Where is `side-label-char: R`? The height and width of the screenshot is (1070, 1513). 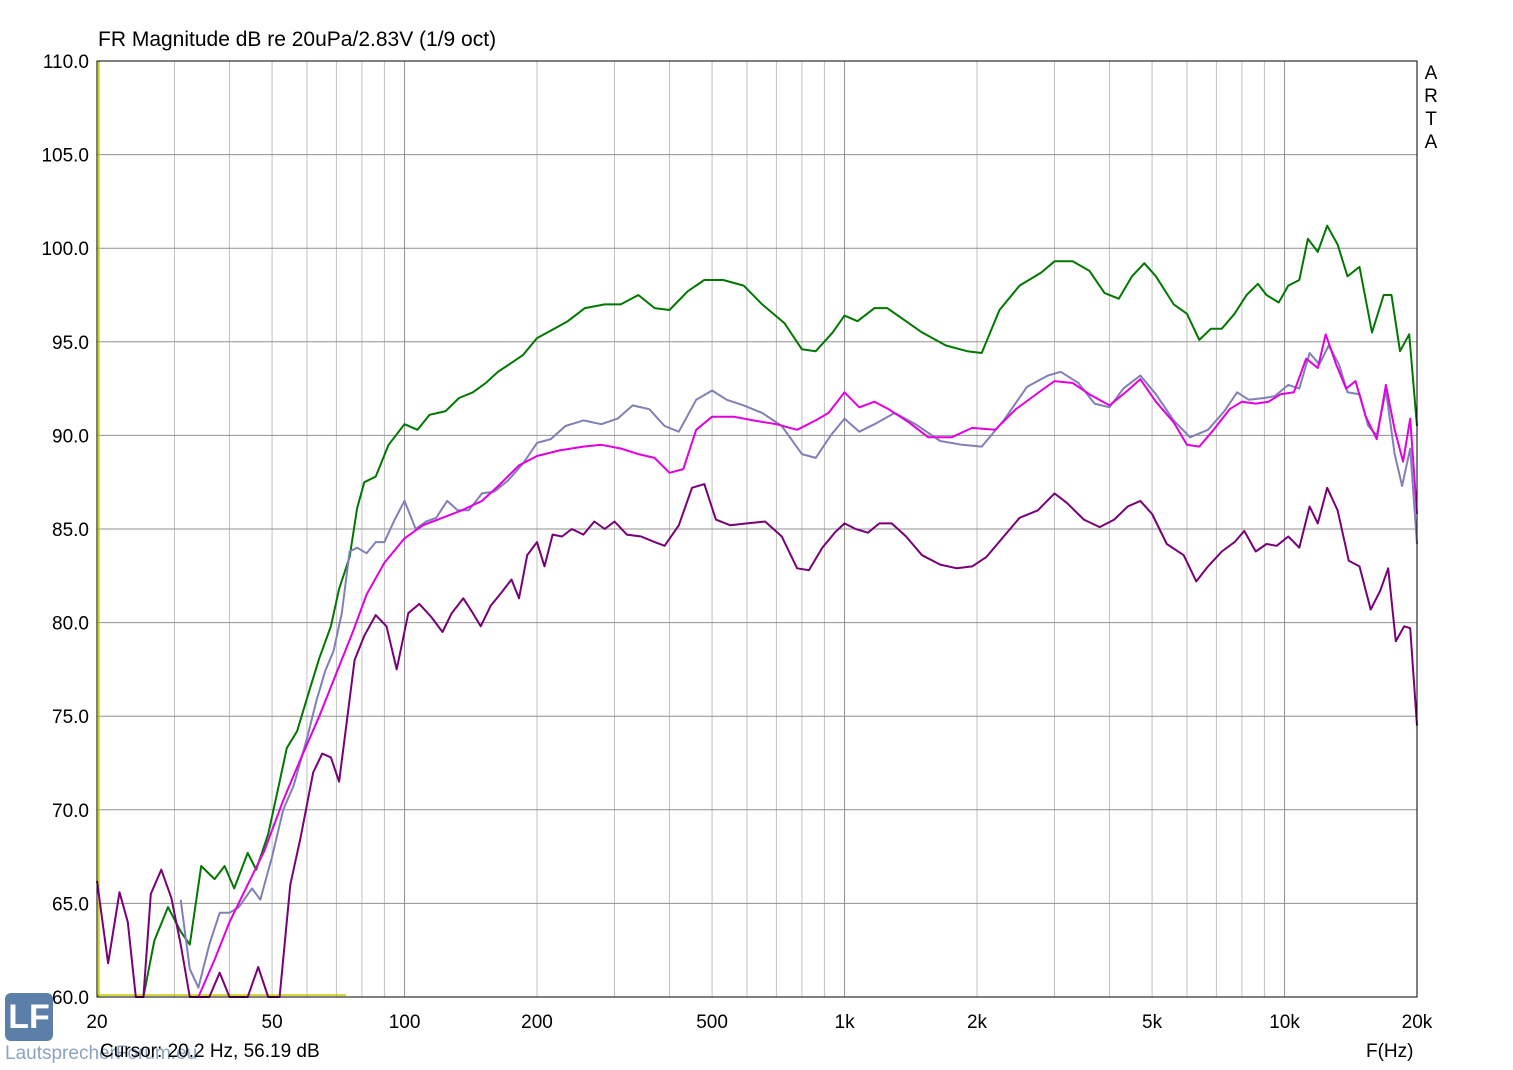 side-label-char: R is located at coordinates (1431, 96).